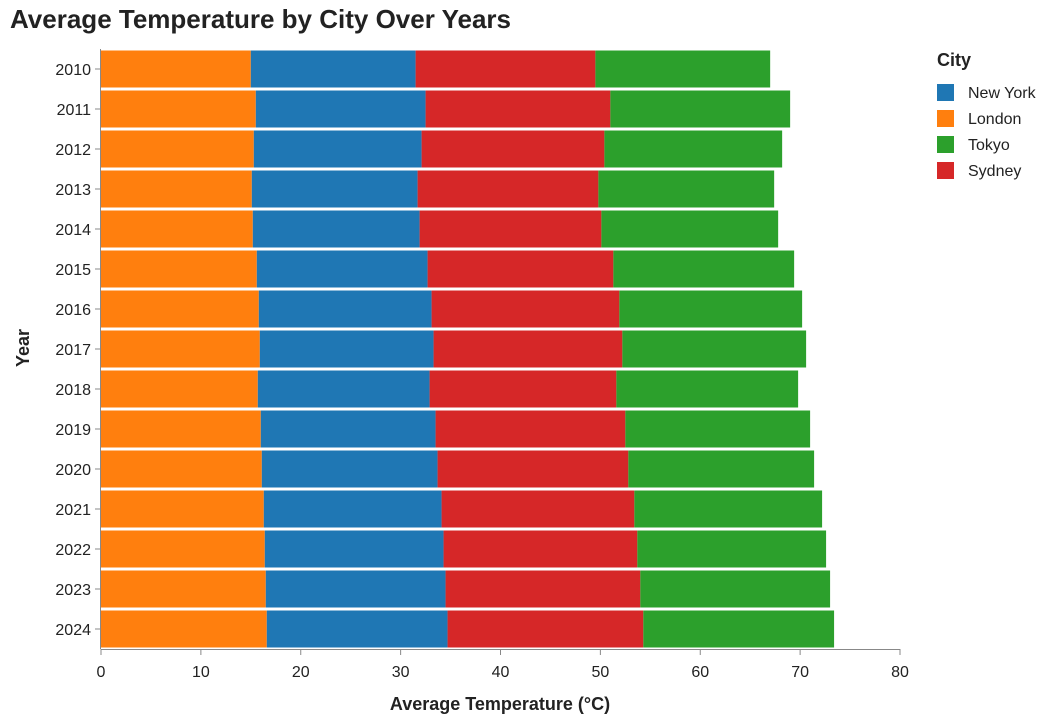  I want to click on bar-new-york-2017, so click(346, 349).